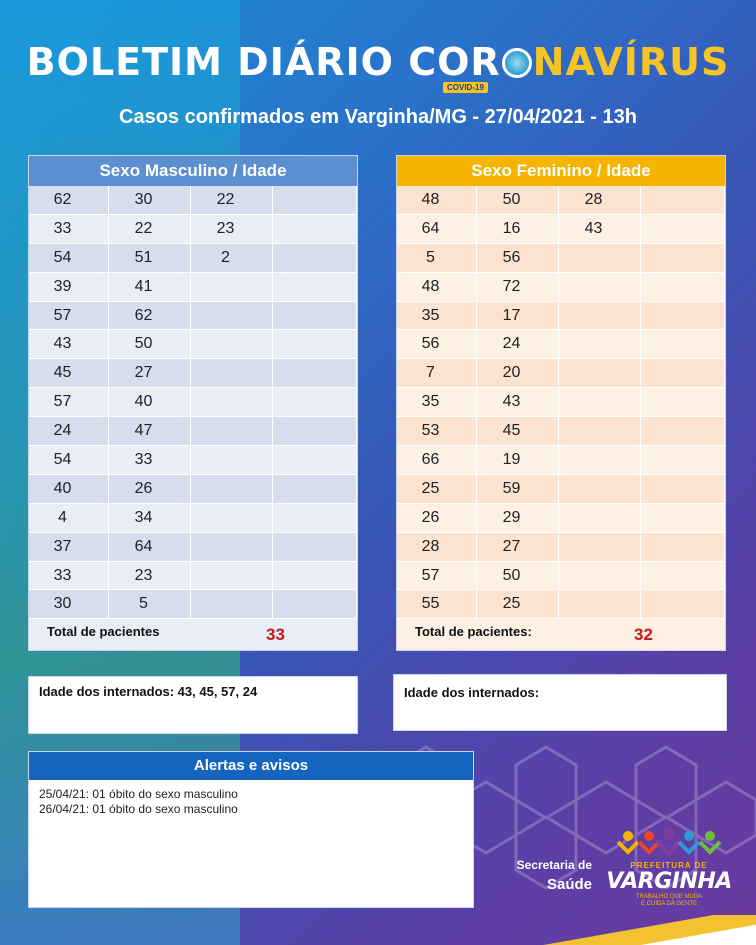  Describe the element at coordinates (646, 930) in the screenshot. I see `footer-accent-strip` at that location.